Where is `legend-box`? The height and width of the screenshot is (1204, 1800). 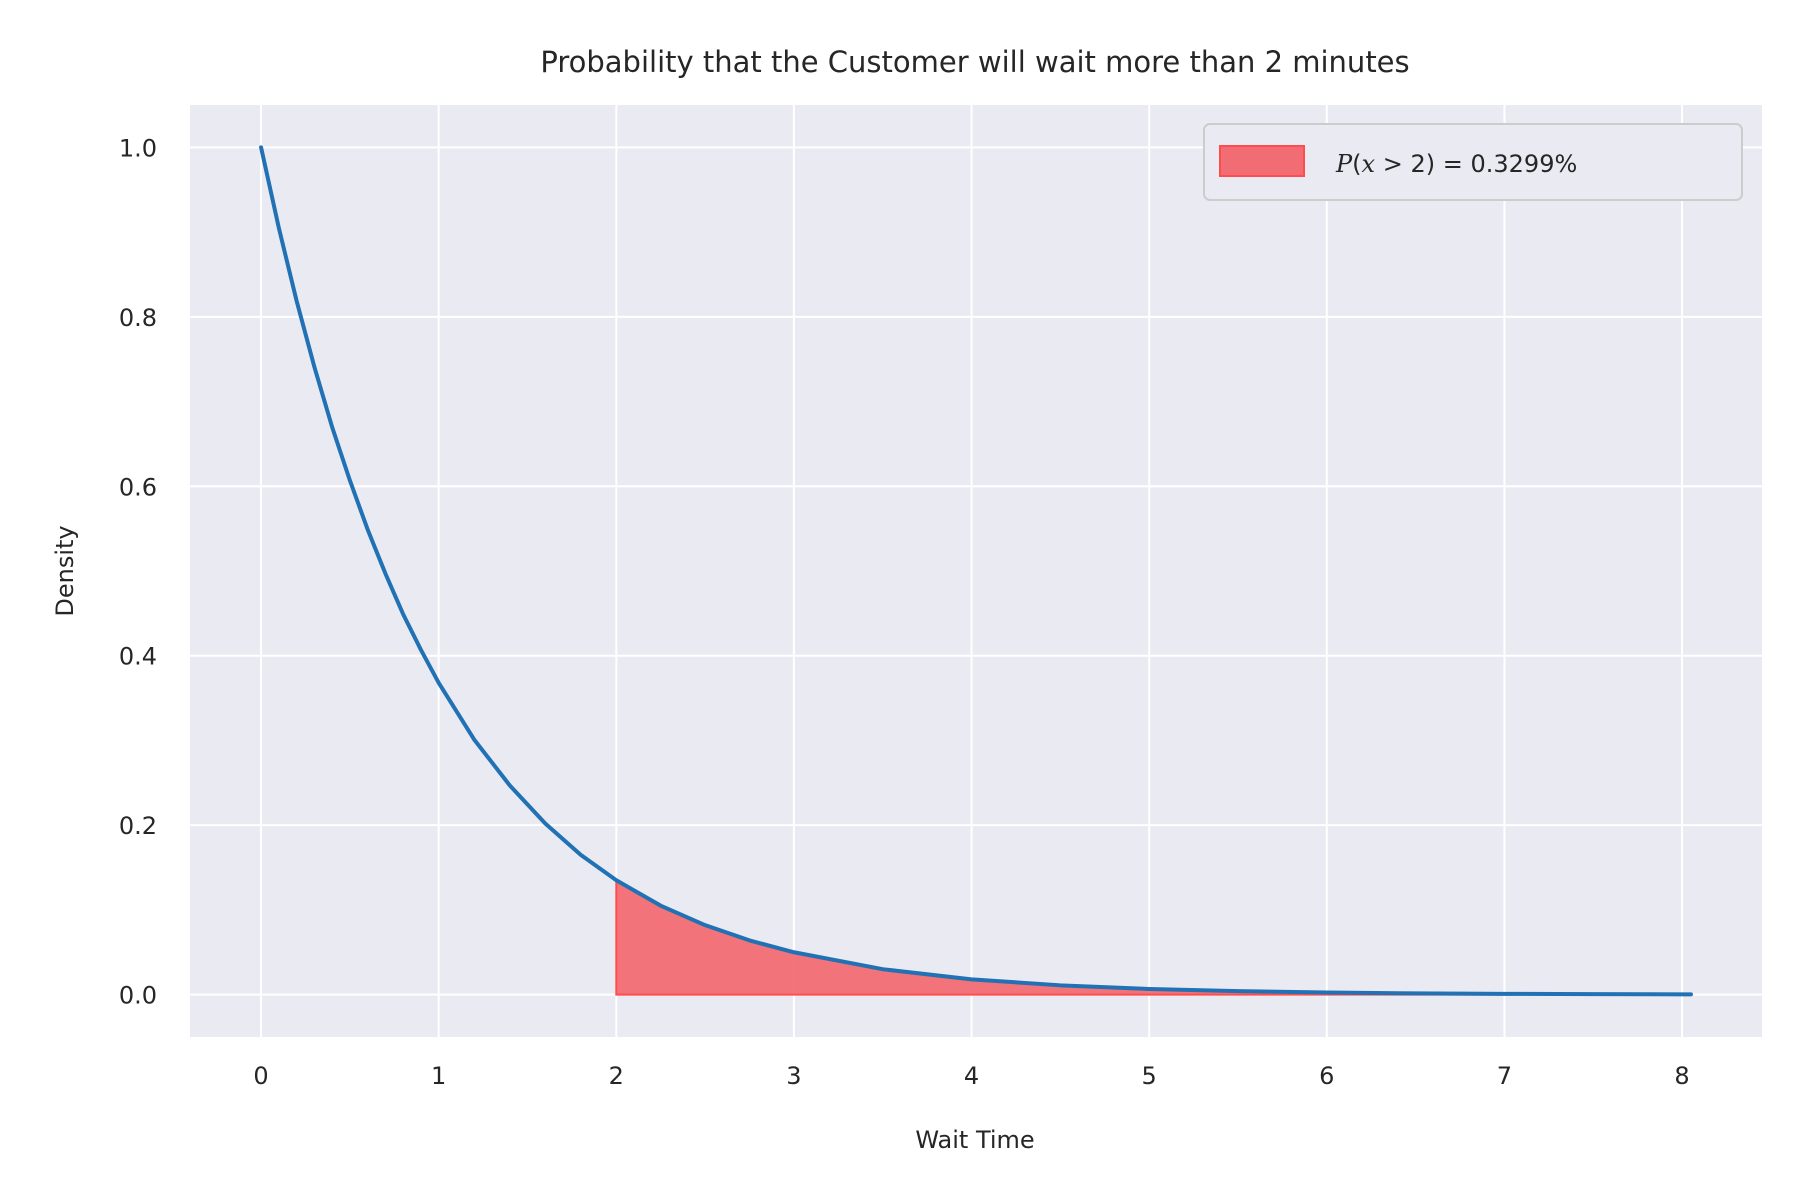 legend-box is located at coordinates (1473, 162).